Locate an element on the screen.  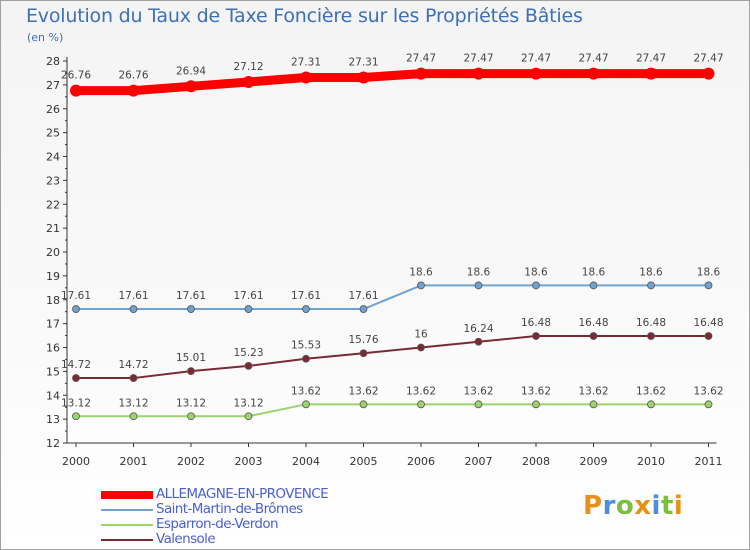
brand-letter: P is located at coordinates (593, 506).